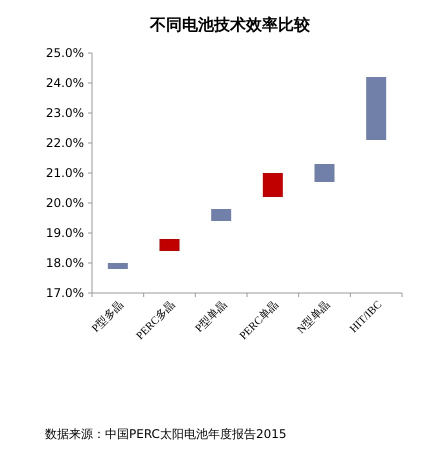 Image resolution: width=427 pixels, height=451 pixels. What do you see at coordinates (313, 317) in the screenshot?
I see `x-tick-label: N型单晶` at bounding box center [313, 317].